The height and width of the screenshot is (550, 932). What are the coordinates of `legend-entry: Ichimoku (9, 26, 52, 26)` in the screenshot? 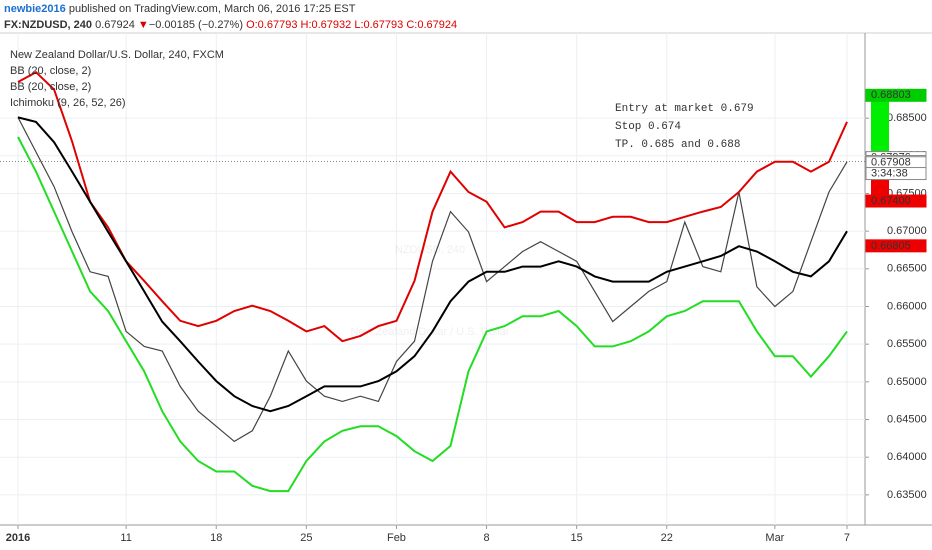 It's located at (68, 103).